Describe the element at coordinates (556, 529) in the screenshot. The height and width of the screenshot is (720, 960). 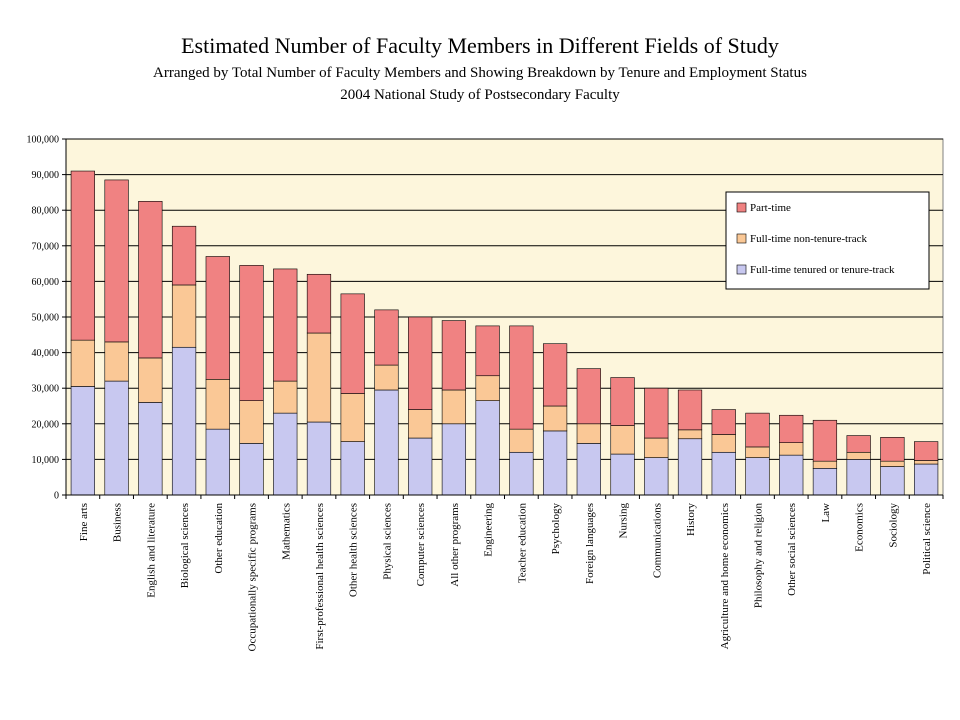
I see `x-tick-label: Psychology` at that location.